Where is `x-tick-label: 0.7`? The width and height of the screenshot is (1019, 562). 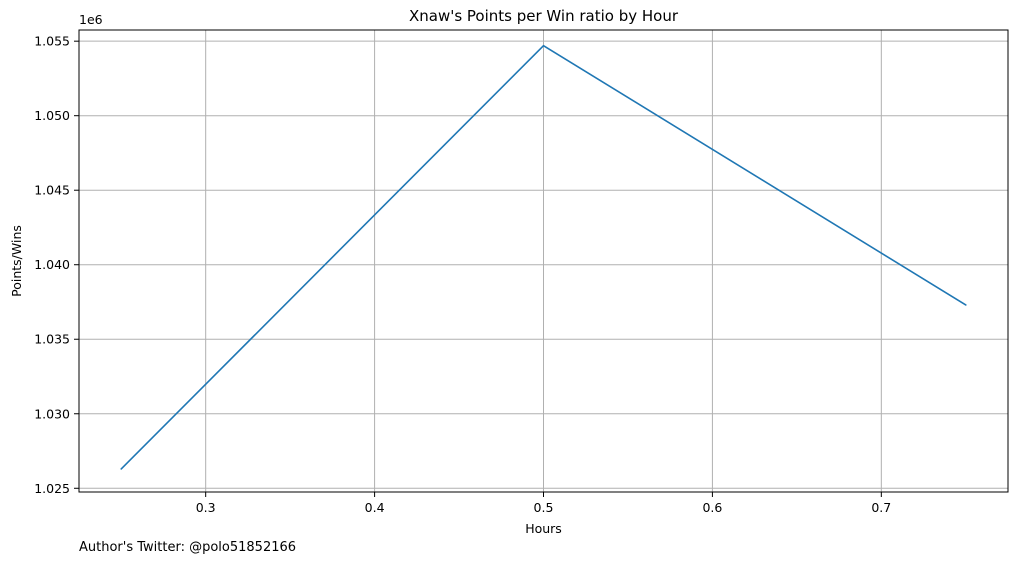 x-tick-label: 0.7 is located at coordinates (881, 507).